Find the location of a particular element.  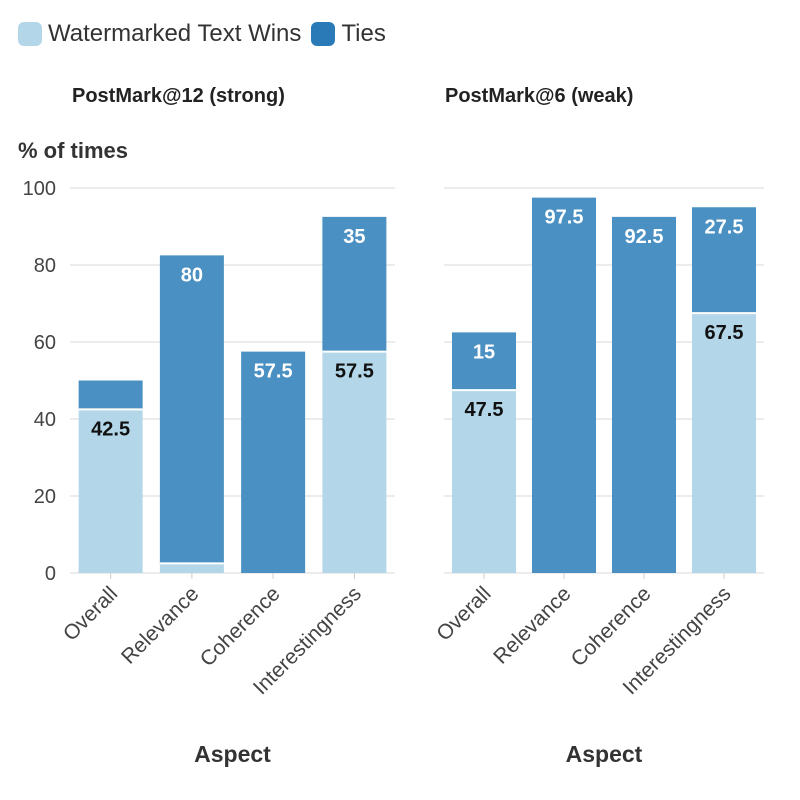

y-tick-label: 0 is located at coordinates (50, 574).